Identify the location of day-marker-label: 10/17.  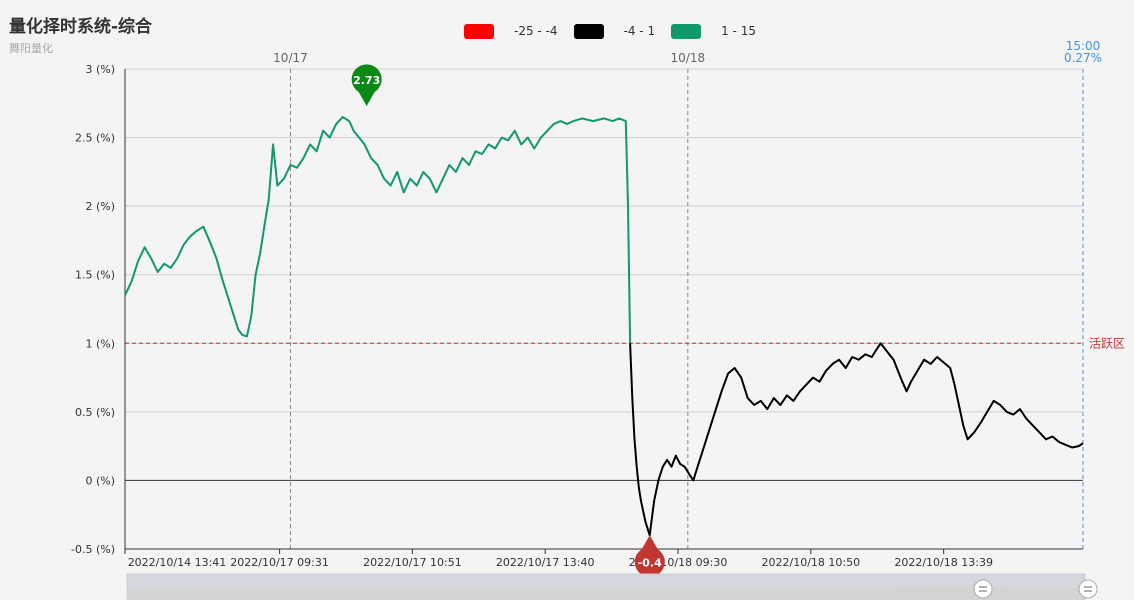
(290, 58).